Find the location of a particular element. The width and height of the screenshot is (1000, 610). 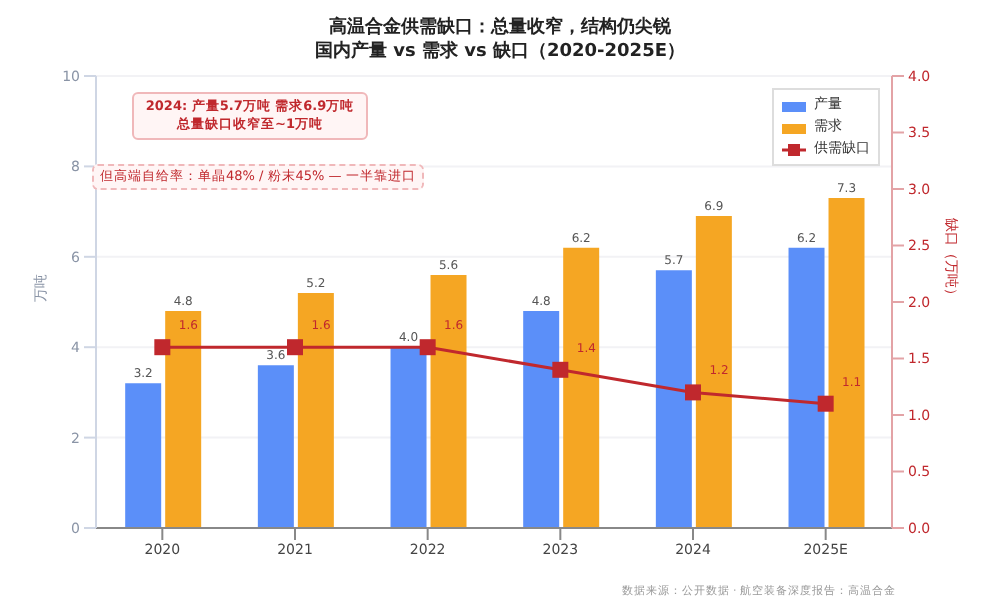

chart-subtitle: 国内产量 vs 需求 vs 缺口（2020-2025E） is located at coordinates (500, 52).